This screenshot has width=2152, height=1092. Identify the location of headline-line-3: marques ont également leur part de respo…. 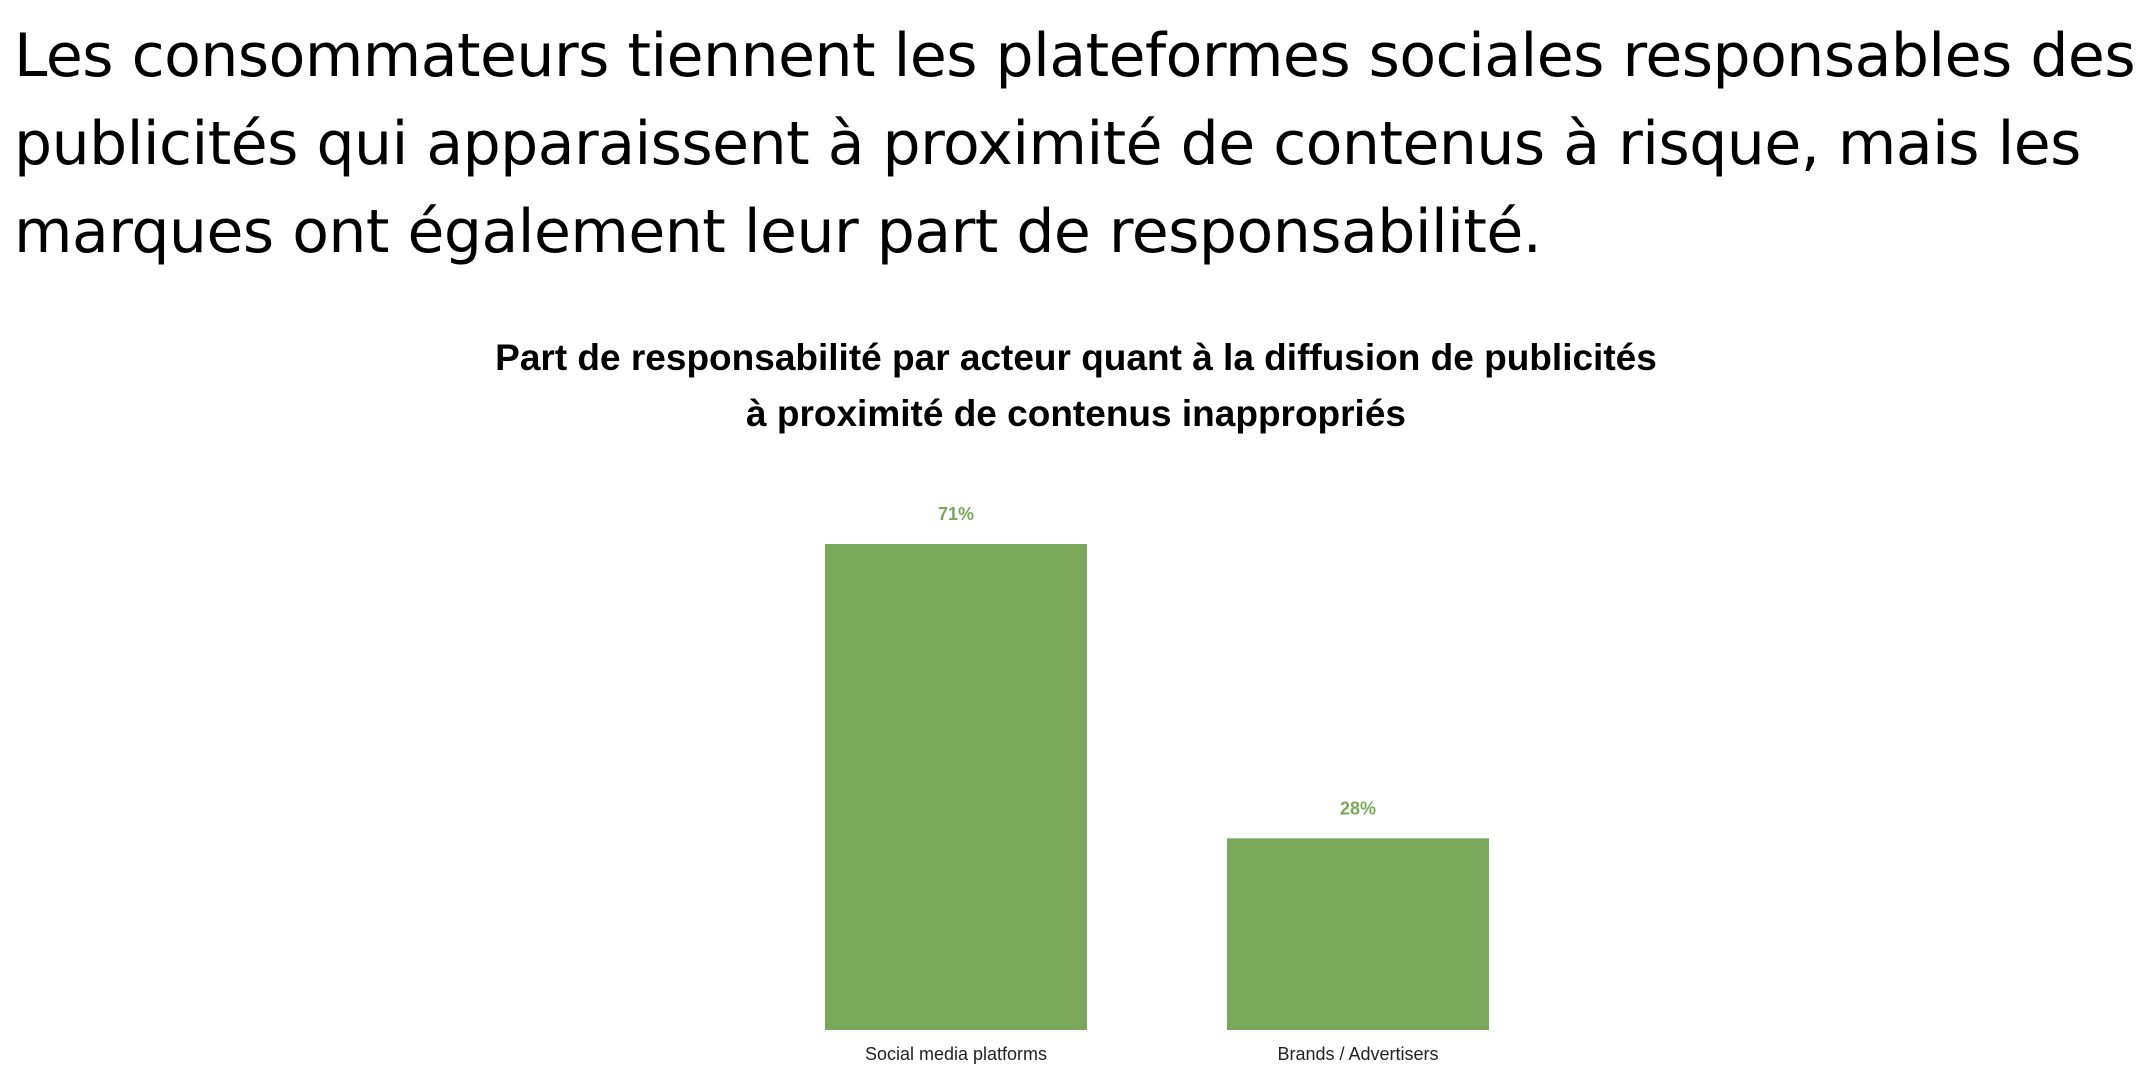
(778, 232).